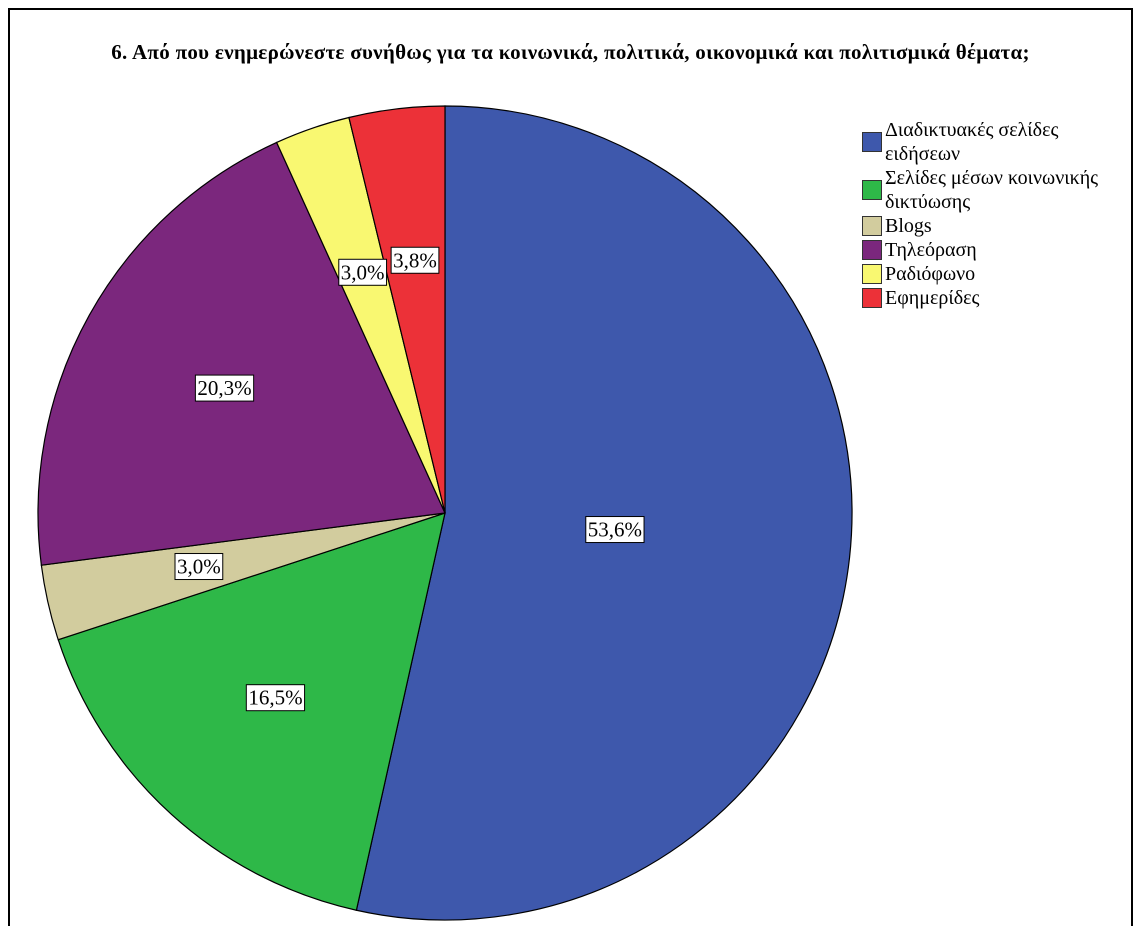 The height and width of the screenshot is (926, 1141). I want to click on legend-item: Σελίδες μέσων κοινωνικής δικτύωσης, so click(997, 190).